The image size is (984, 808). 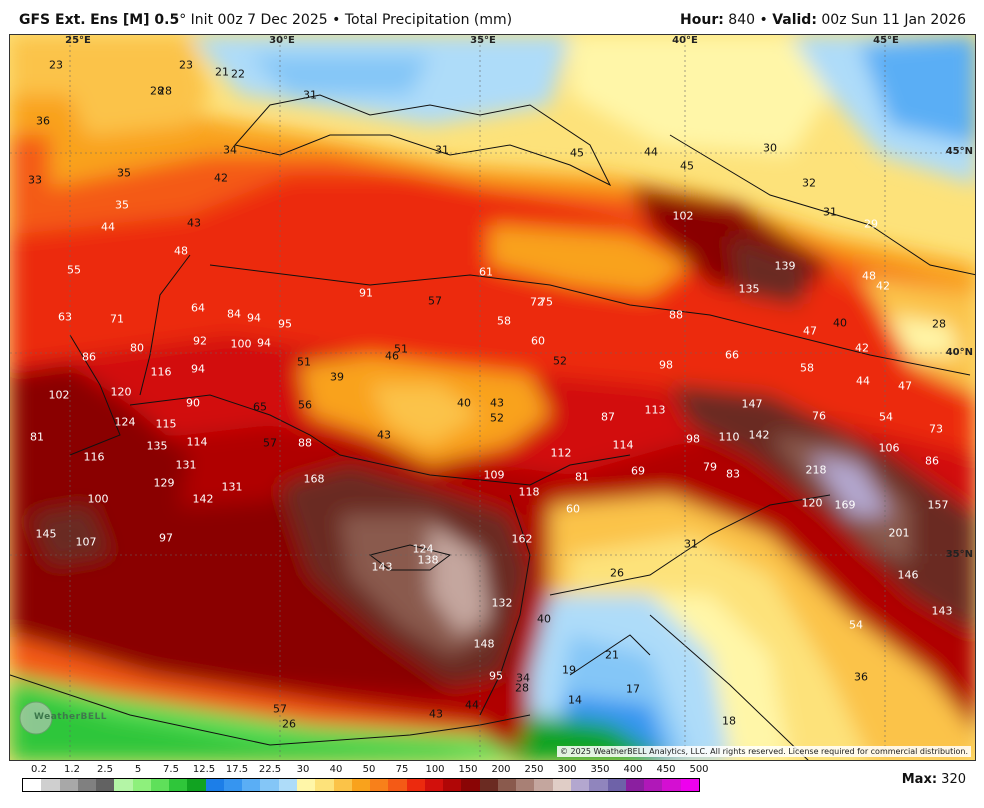 What do you see at coordinates (222, 72) in the screenshot?
I see `point-value: 21` at bounding box center [222, 72].